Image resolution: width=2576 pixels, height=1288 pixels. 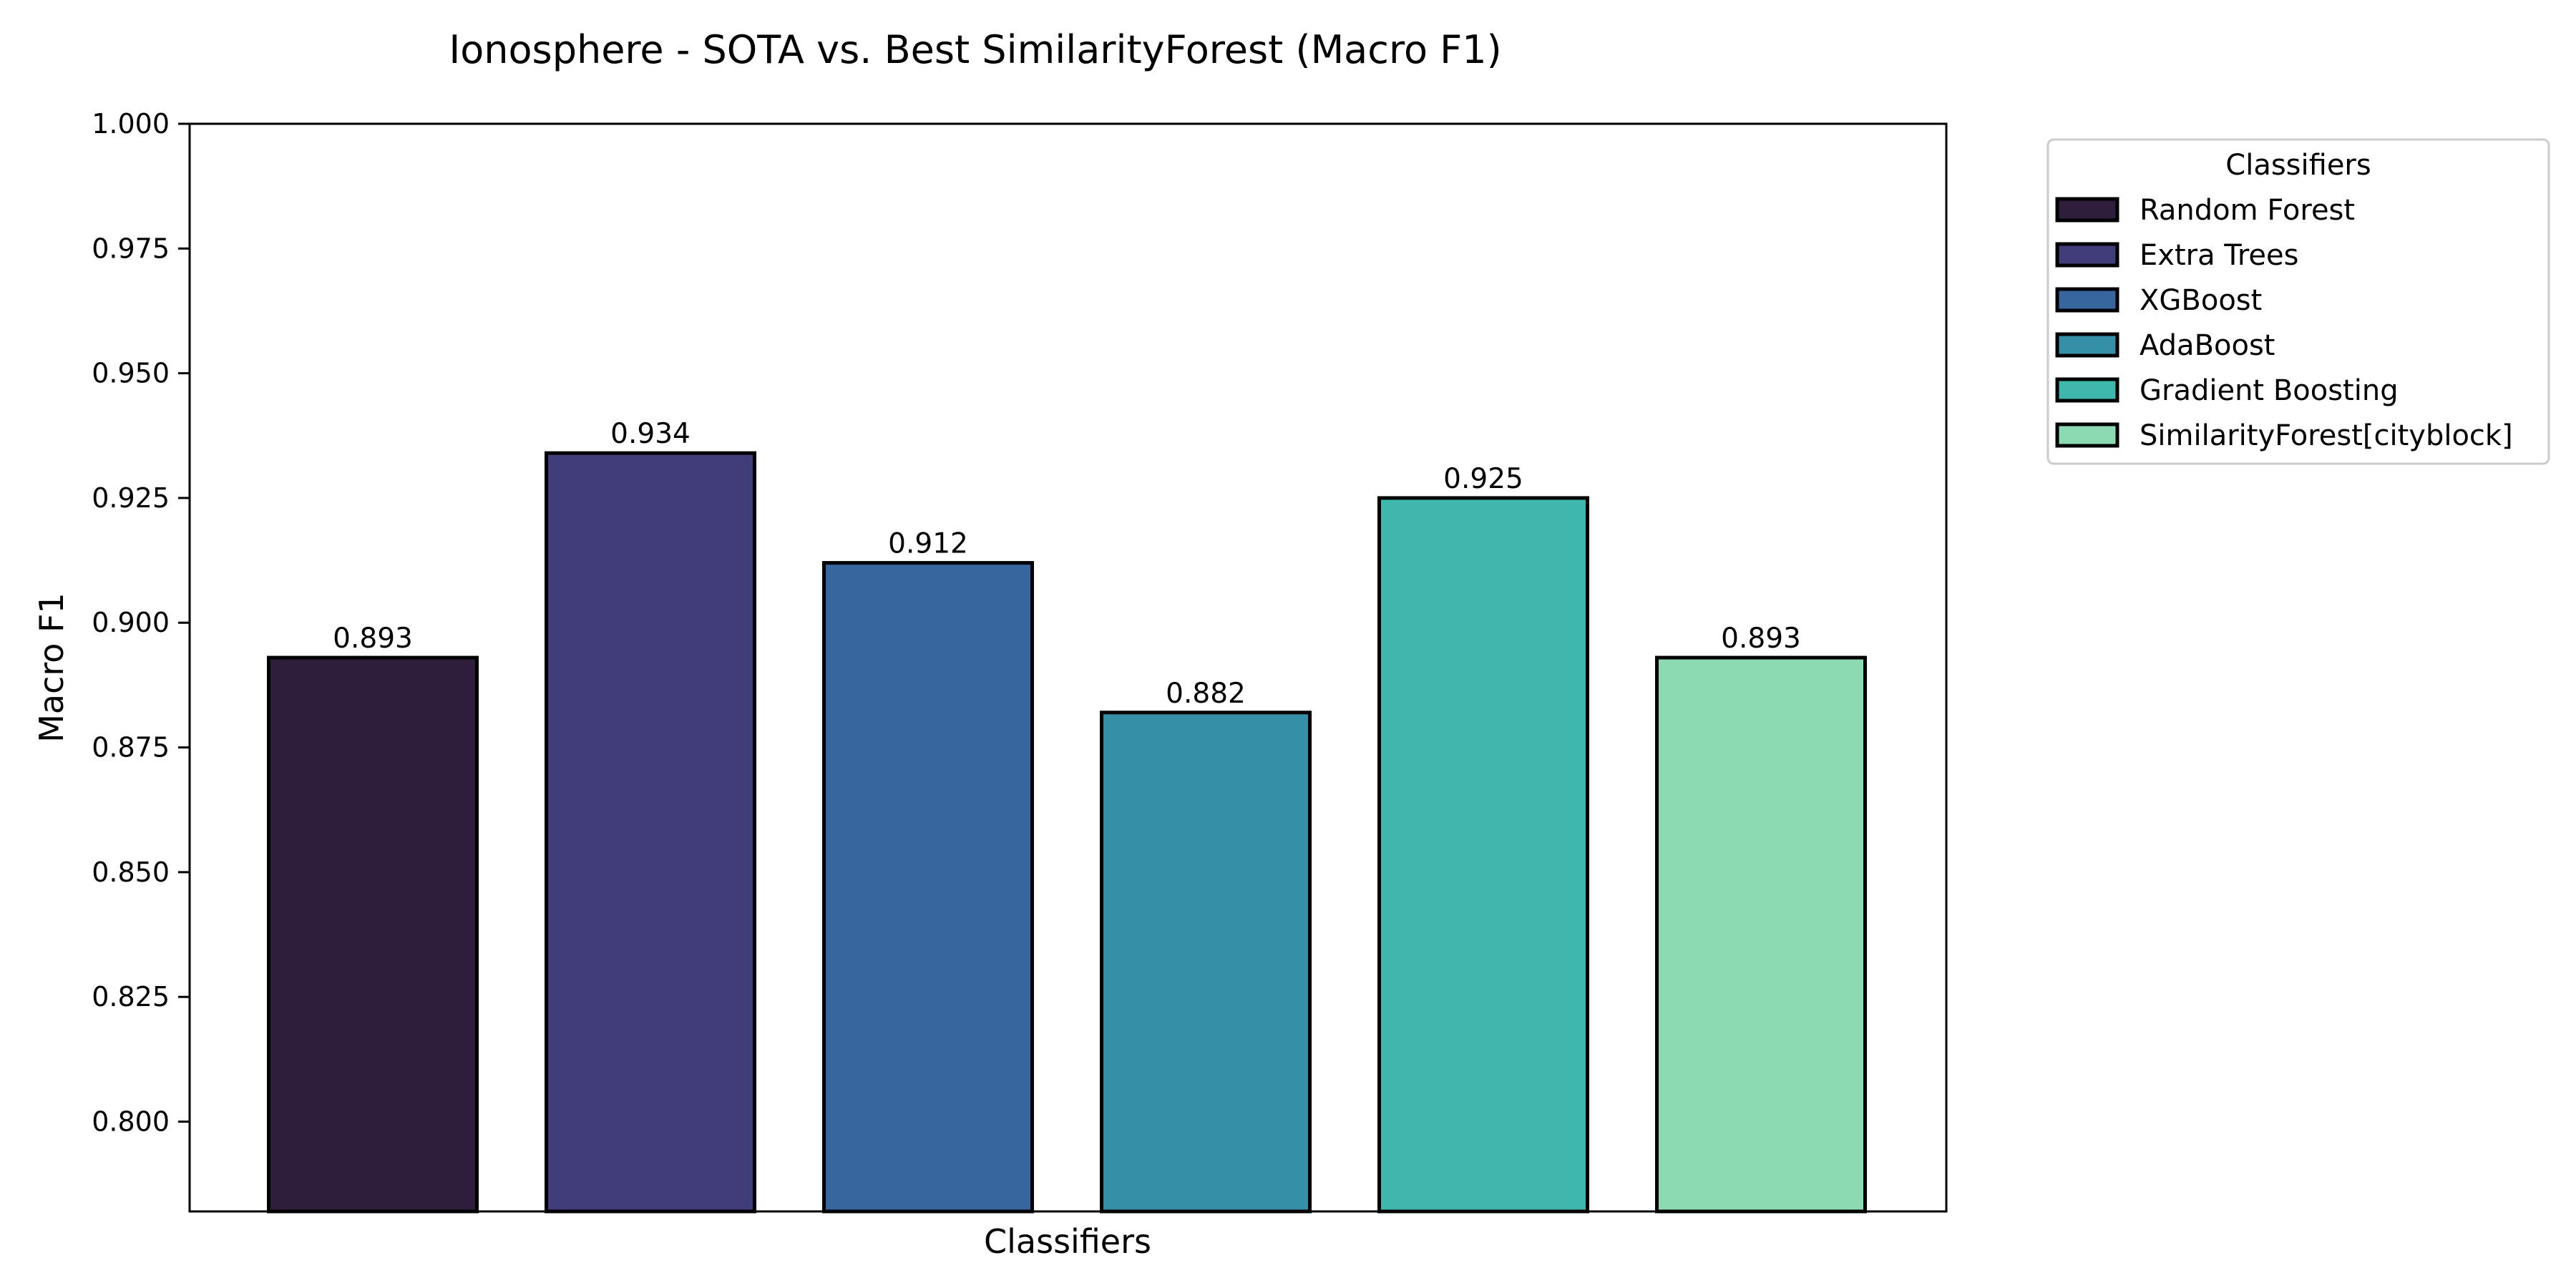 I want to click on y-tick-label: 0.975, so click(x=131, y=248).